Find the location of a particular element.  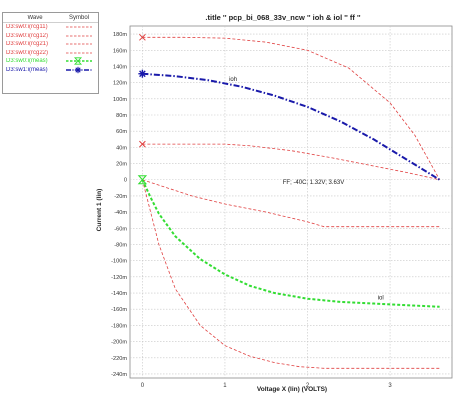

y-tick-label: -20m is located at coordinates (120, 197).